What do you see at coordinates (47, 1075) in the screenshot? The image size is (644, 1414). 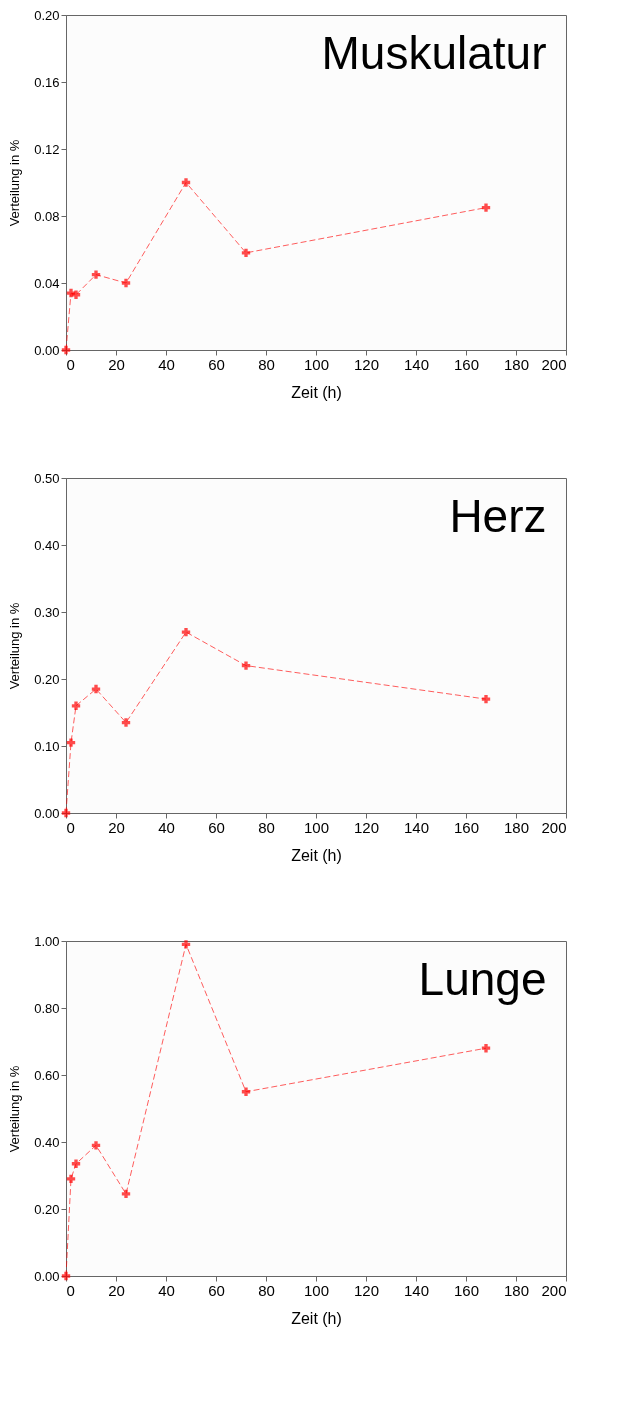 I see `y-tick-label: 0.60` at bounding box center [47, 1075].